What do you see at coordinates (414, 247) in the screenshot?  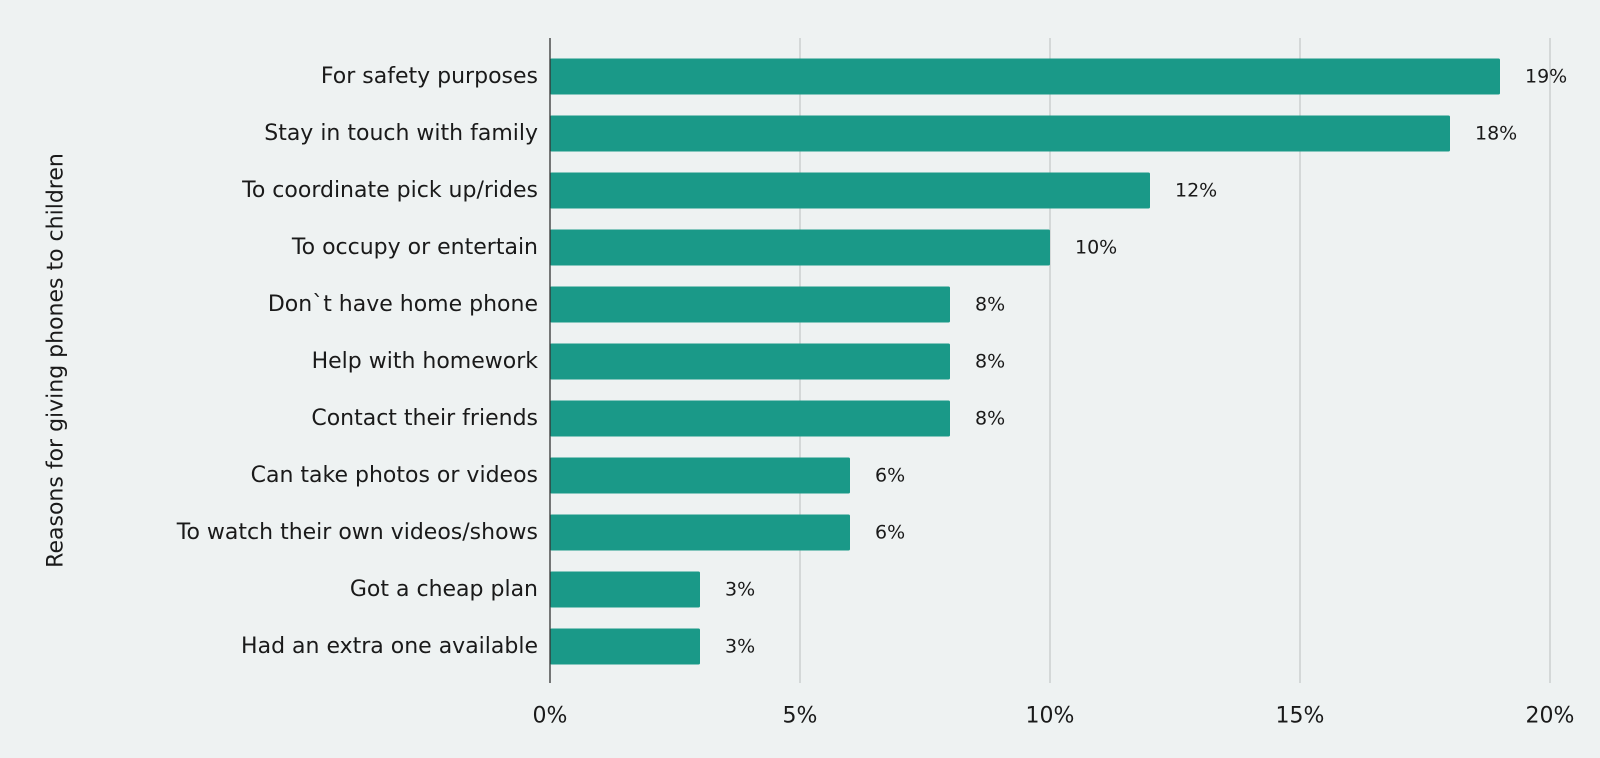 I see `category-label: To occupy or entertain` at bounding box center [414, 247].